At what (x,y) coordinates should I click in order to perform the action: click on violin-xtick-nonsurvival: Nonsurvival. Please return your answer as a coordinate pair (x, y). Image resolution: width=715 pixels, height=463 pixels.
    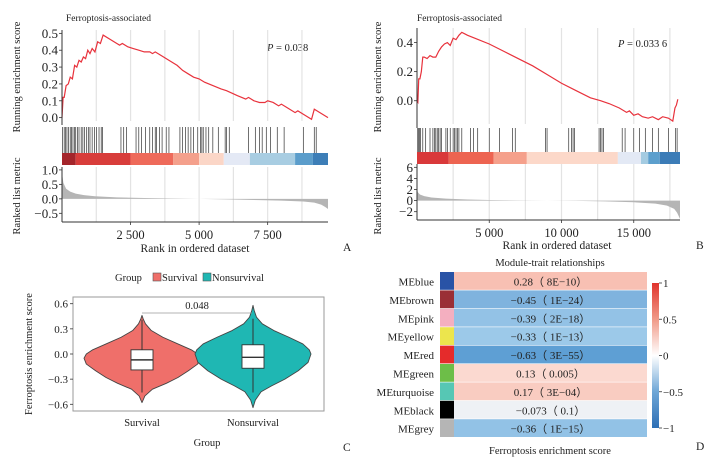
    Looking at the image, I should click on (253, 423).